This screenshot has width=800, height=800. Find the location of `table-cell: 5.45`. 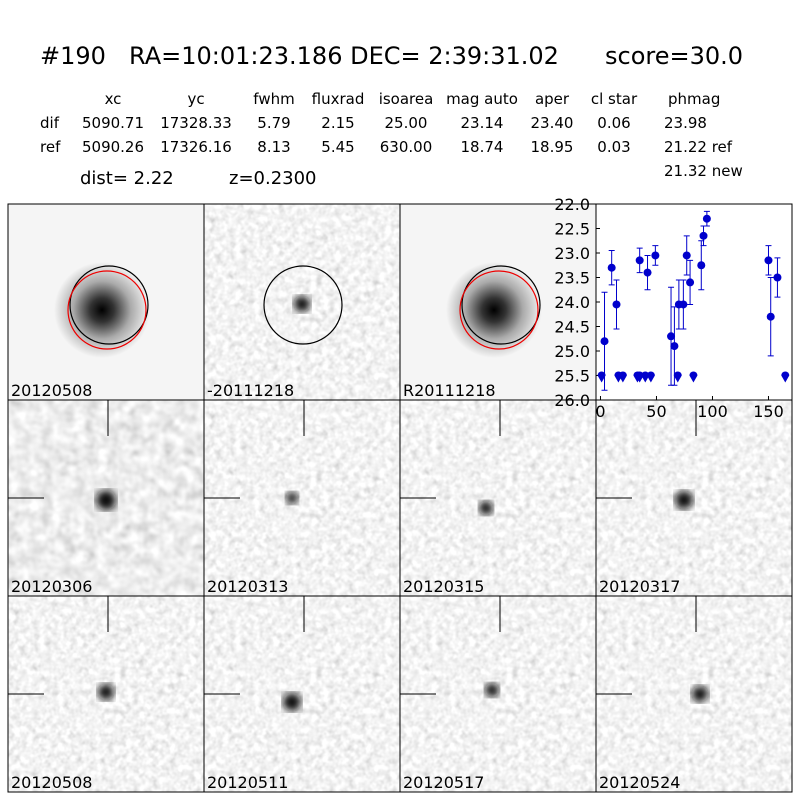

table-cell: 5.45 is located at coordinates (337, 147).